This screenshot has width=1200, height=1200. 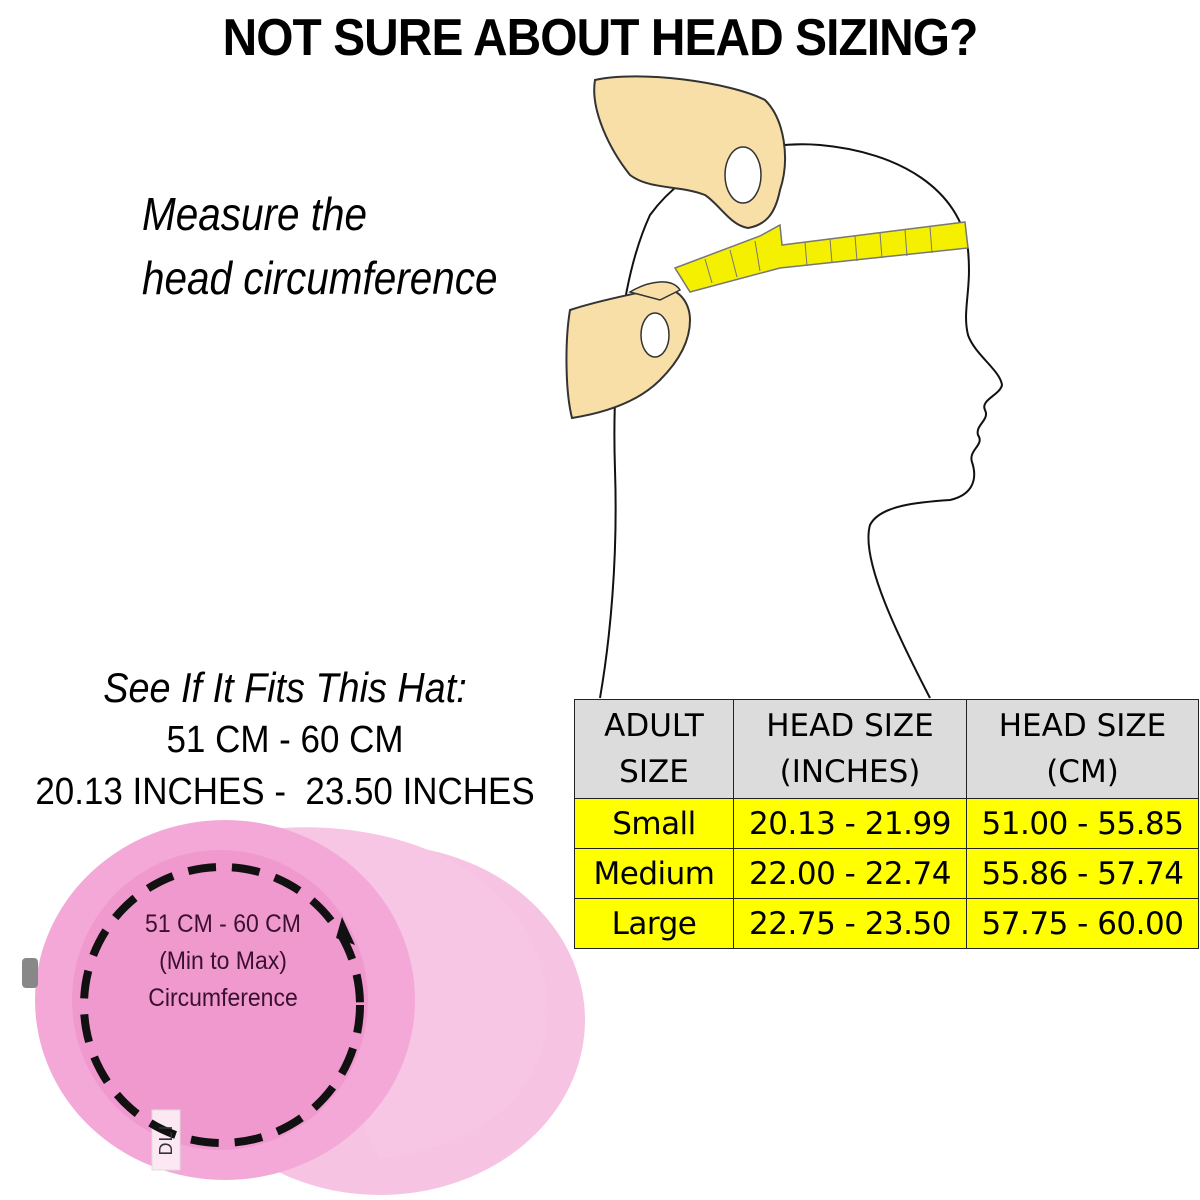 I want to click on top-hand, so click(x=689, y=152).